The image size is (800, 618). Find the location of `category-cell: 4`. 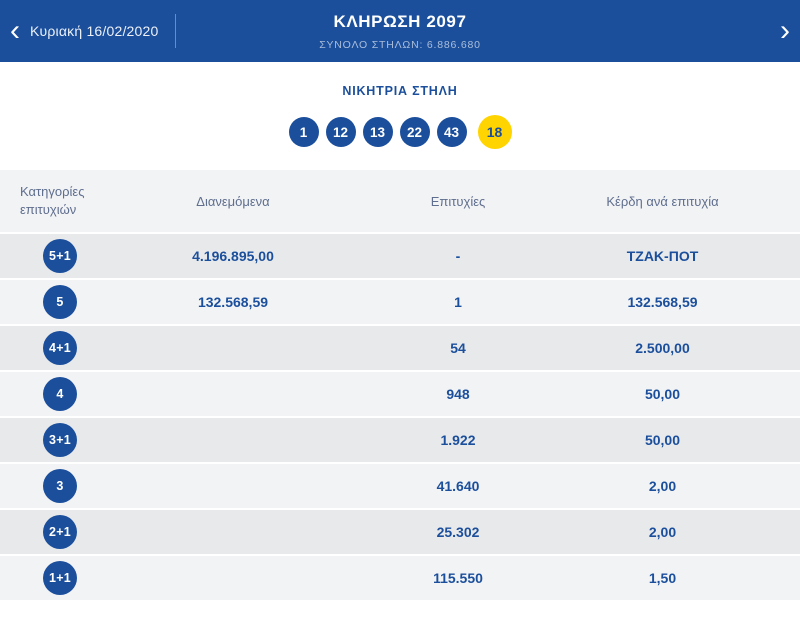

category-cell: 4 is located at coordinates (60, 394).